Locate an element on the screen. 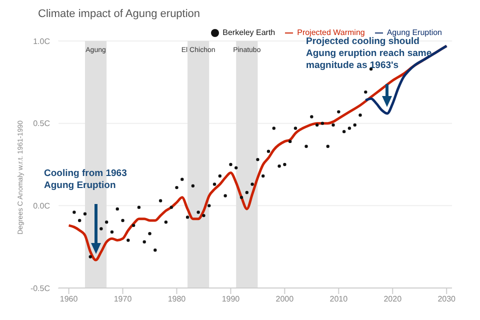 The image size is (480, 320). legend-label: Agung Eruption is located at coordinates (414, 32).